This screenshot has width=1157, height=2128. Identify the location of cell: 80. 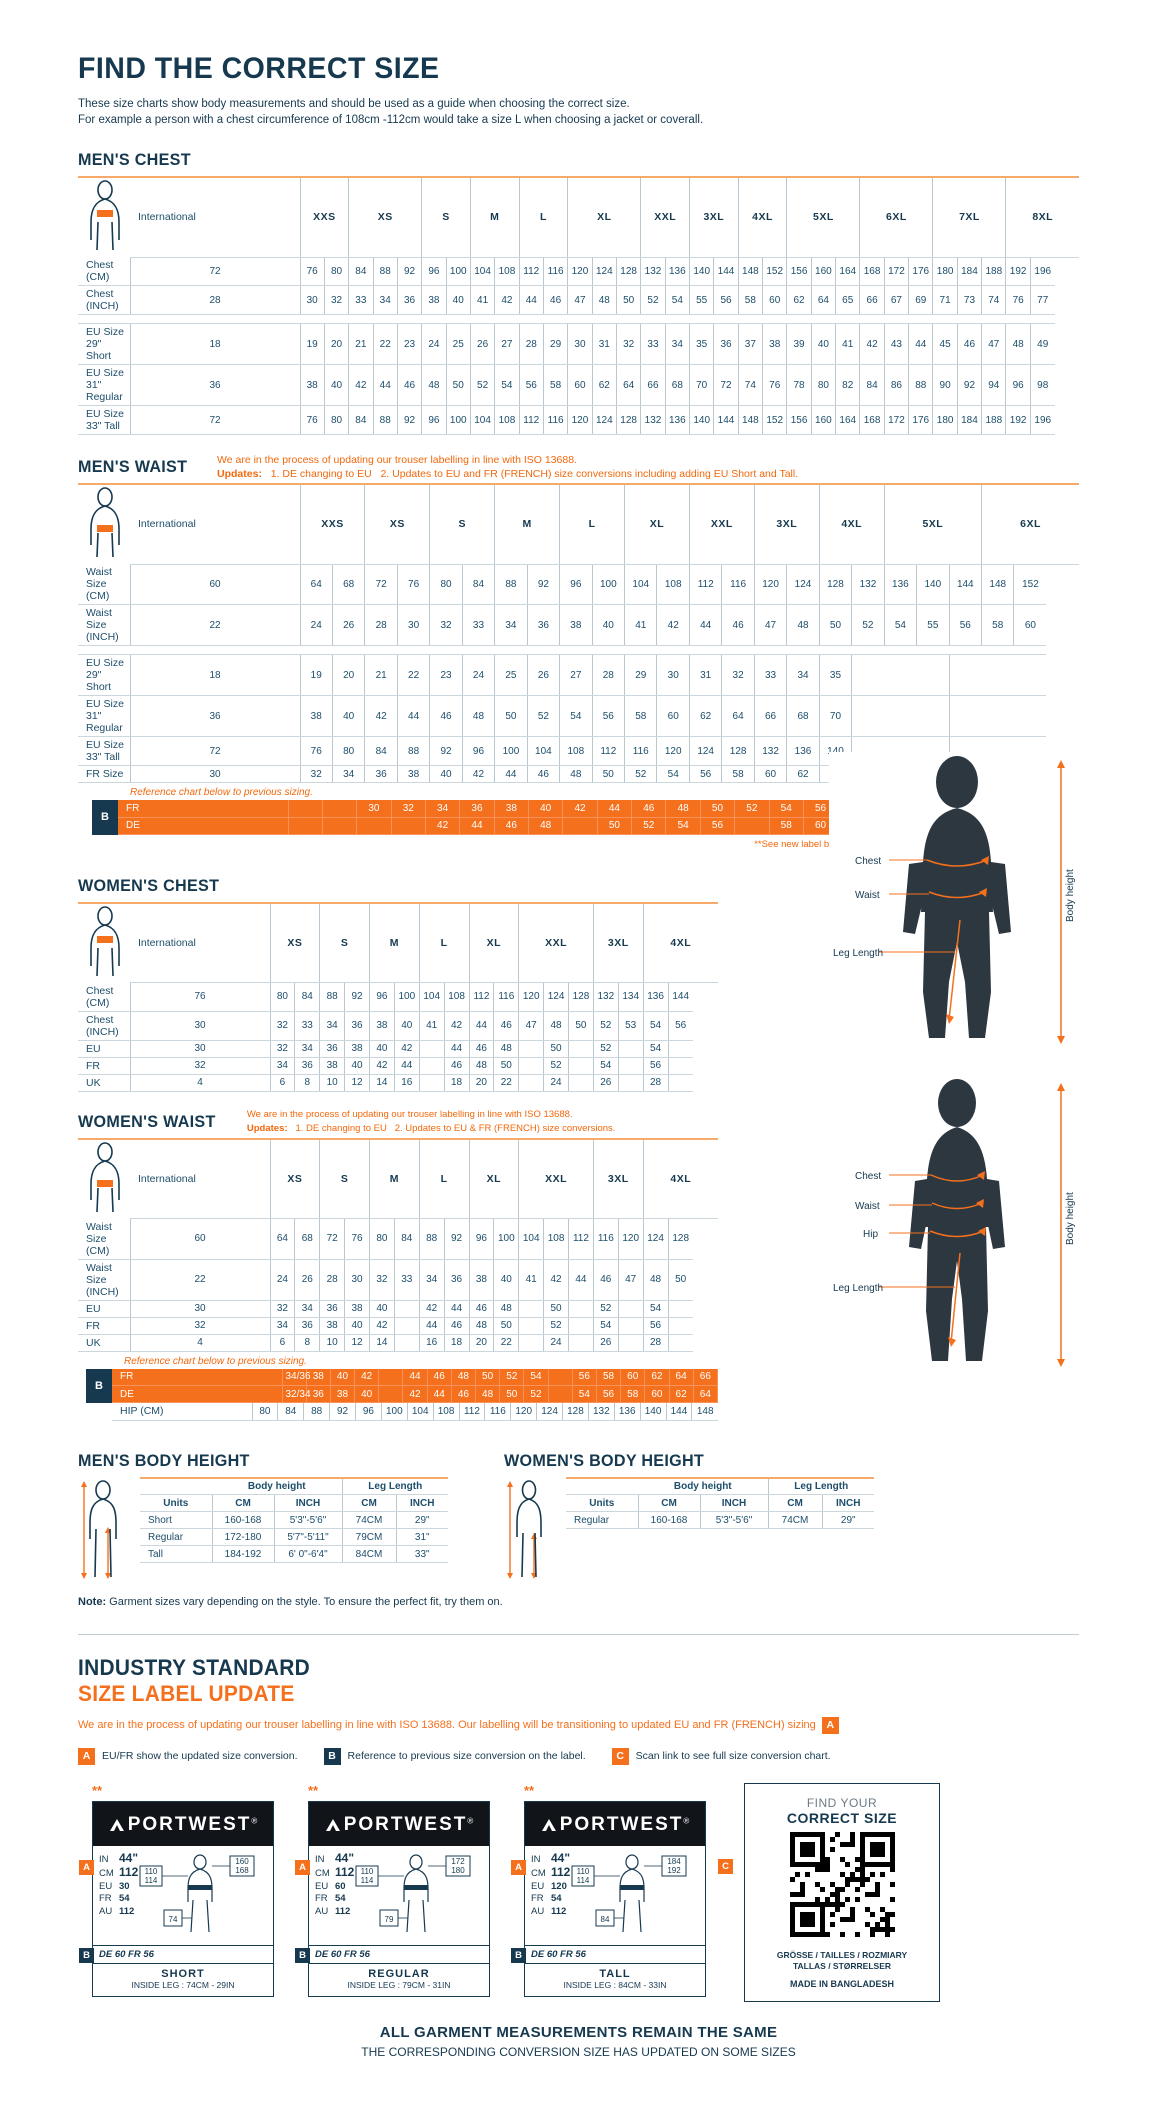
(337, 271).